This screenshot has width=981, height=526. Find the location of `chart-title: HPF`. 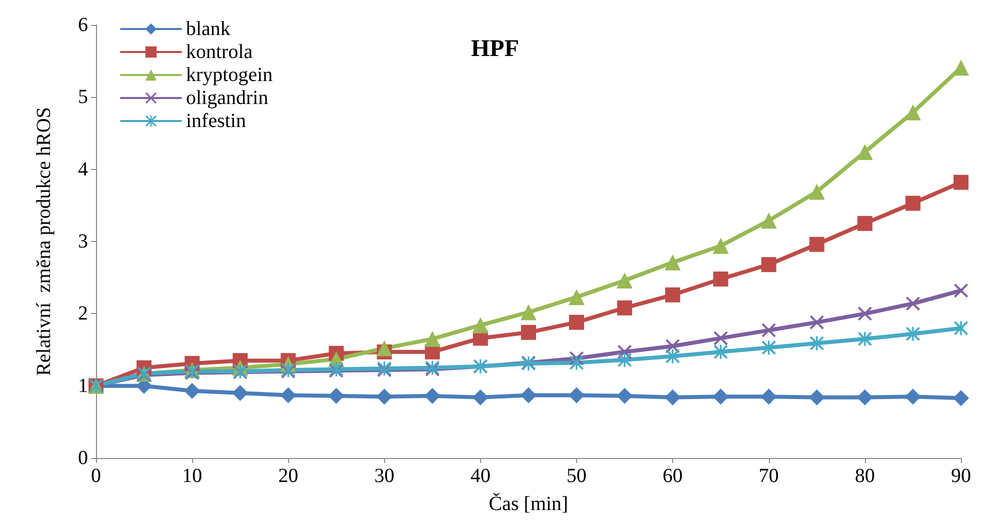

chart-title: HPF is located at coordinates (495, 49).